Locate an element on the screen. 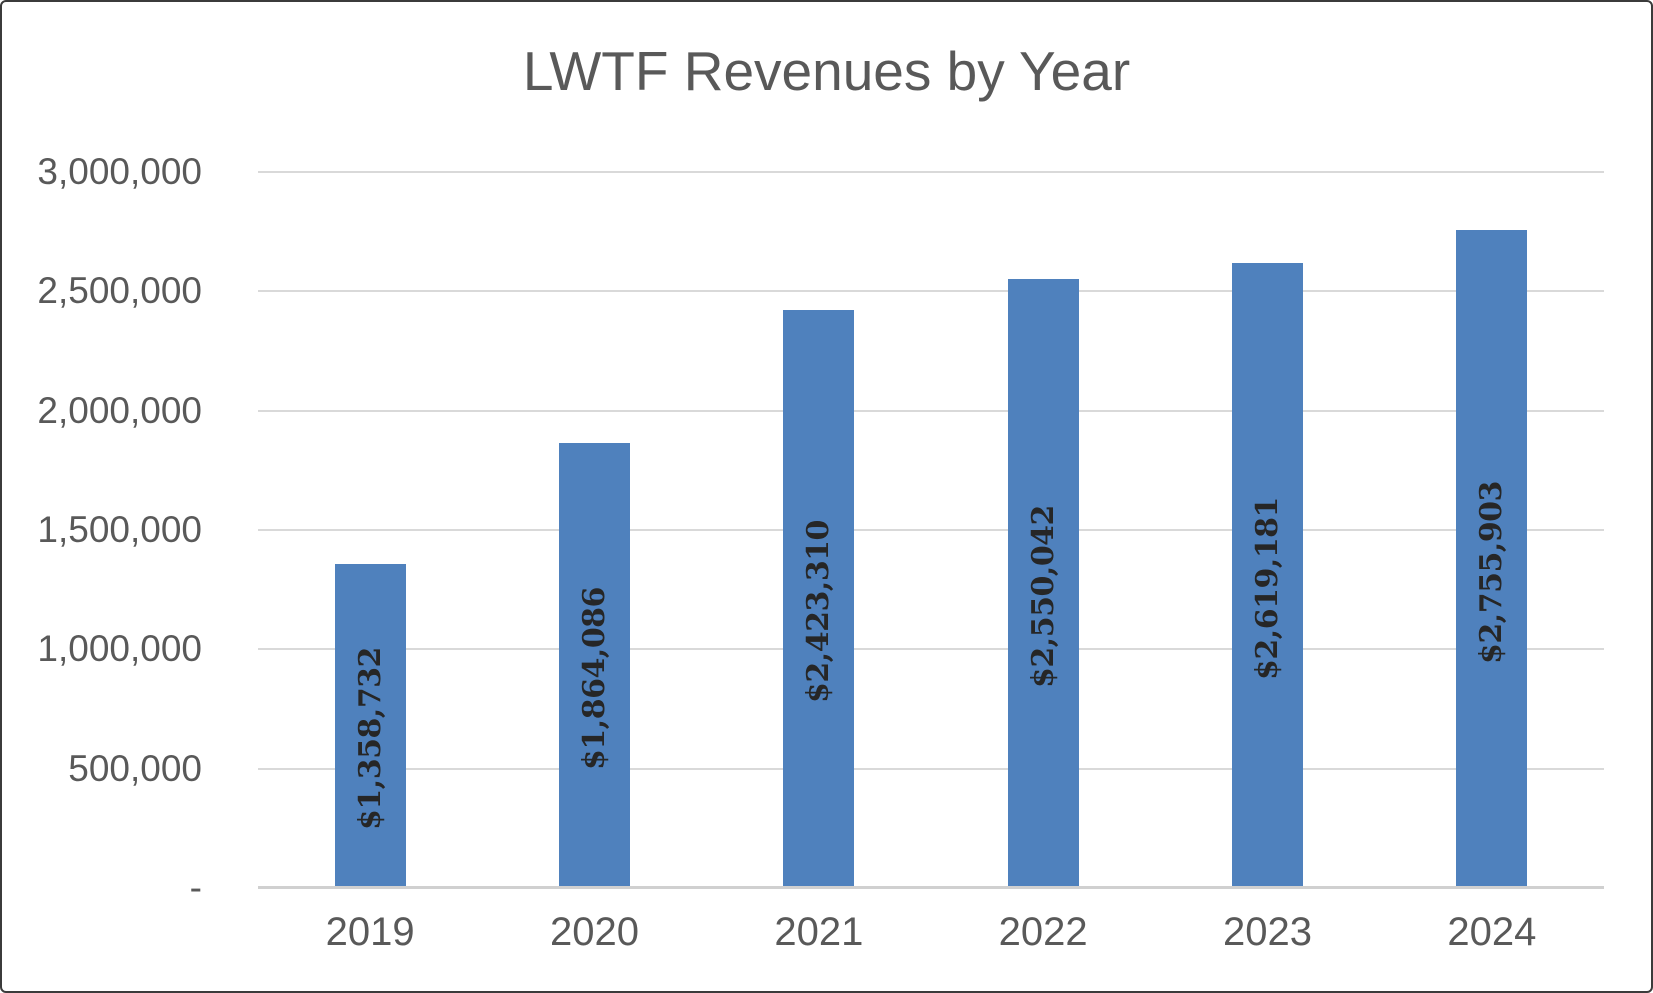 The image size is (1653, 993). x-axis-line is located at coordinates (931, 887).